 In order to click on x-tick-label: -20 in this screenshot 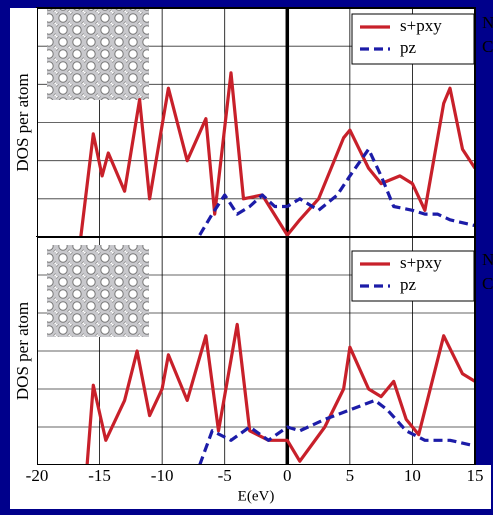, I will do `click(37, 475)`.